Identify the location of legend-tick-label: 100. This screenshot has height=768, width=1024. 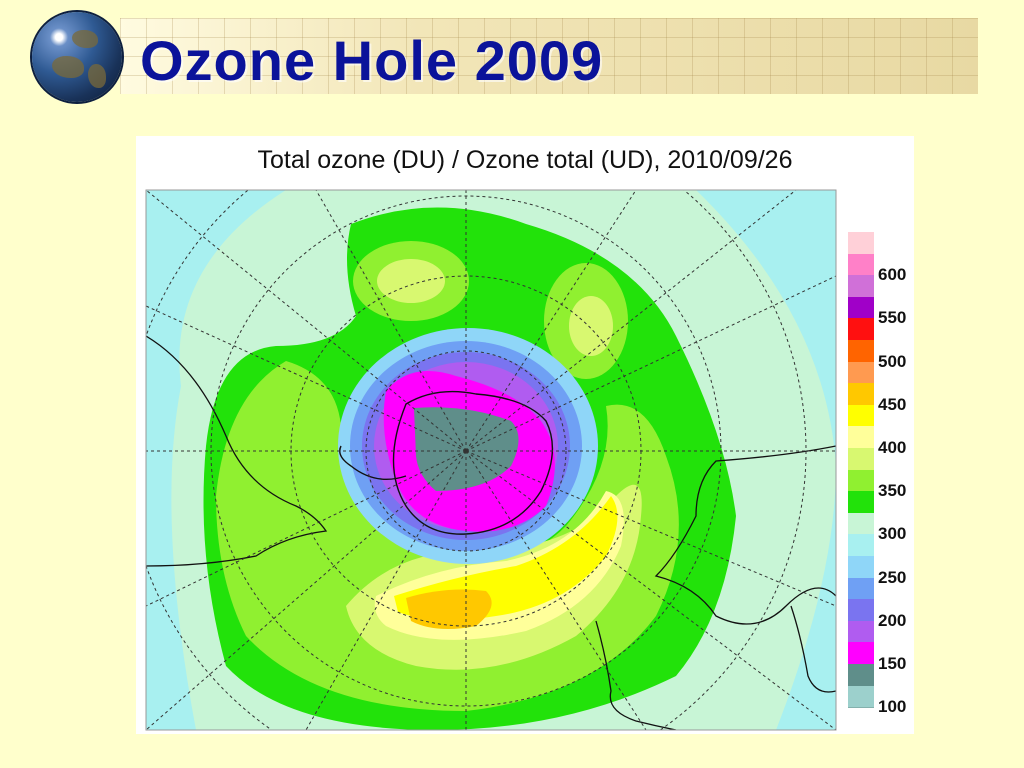
(892, 707).